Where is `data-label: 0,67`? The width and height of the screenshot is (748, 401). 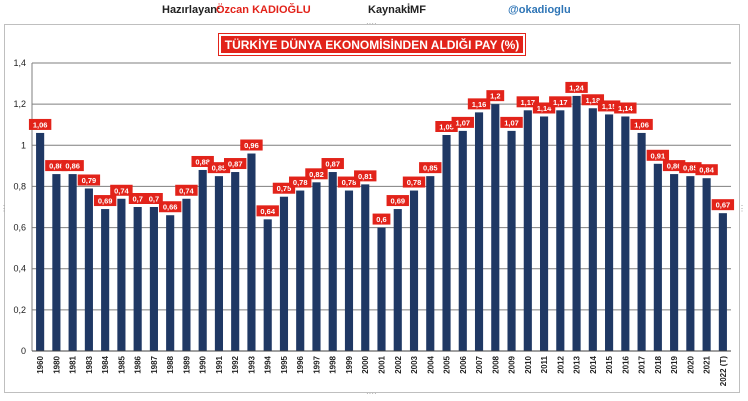 data-label: 0,67 is located at coordinates (723, 205).